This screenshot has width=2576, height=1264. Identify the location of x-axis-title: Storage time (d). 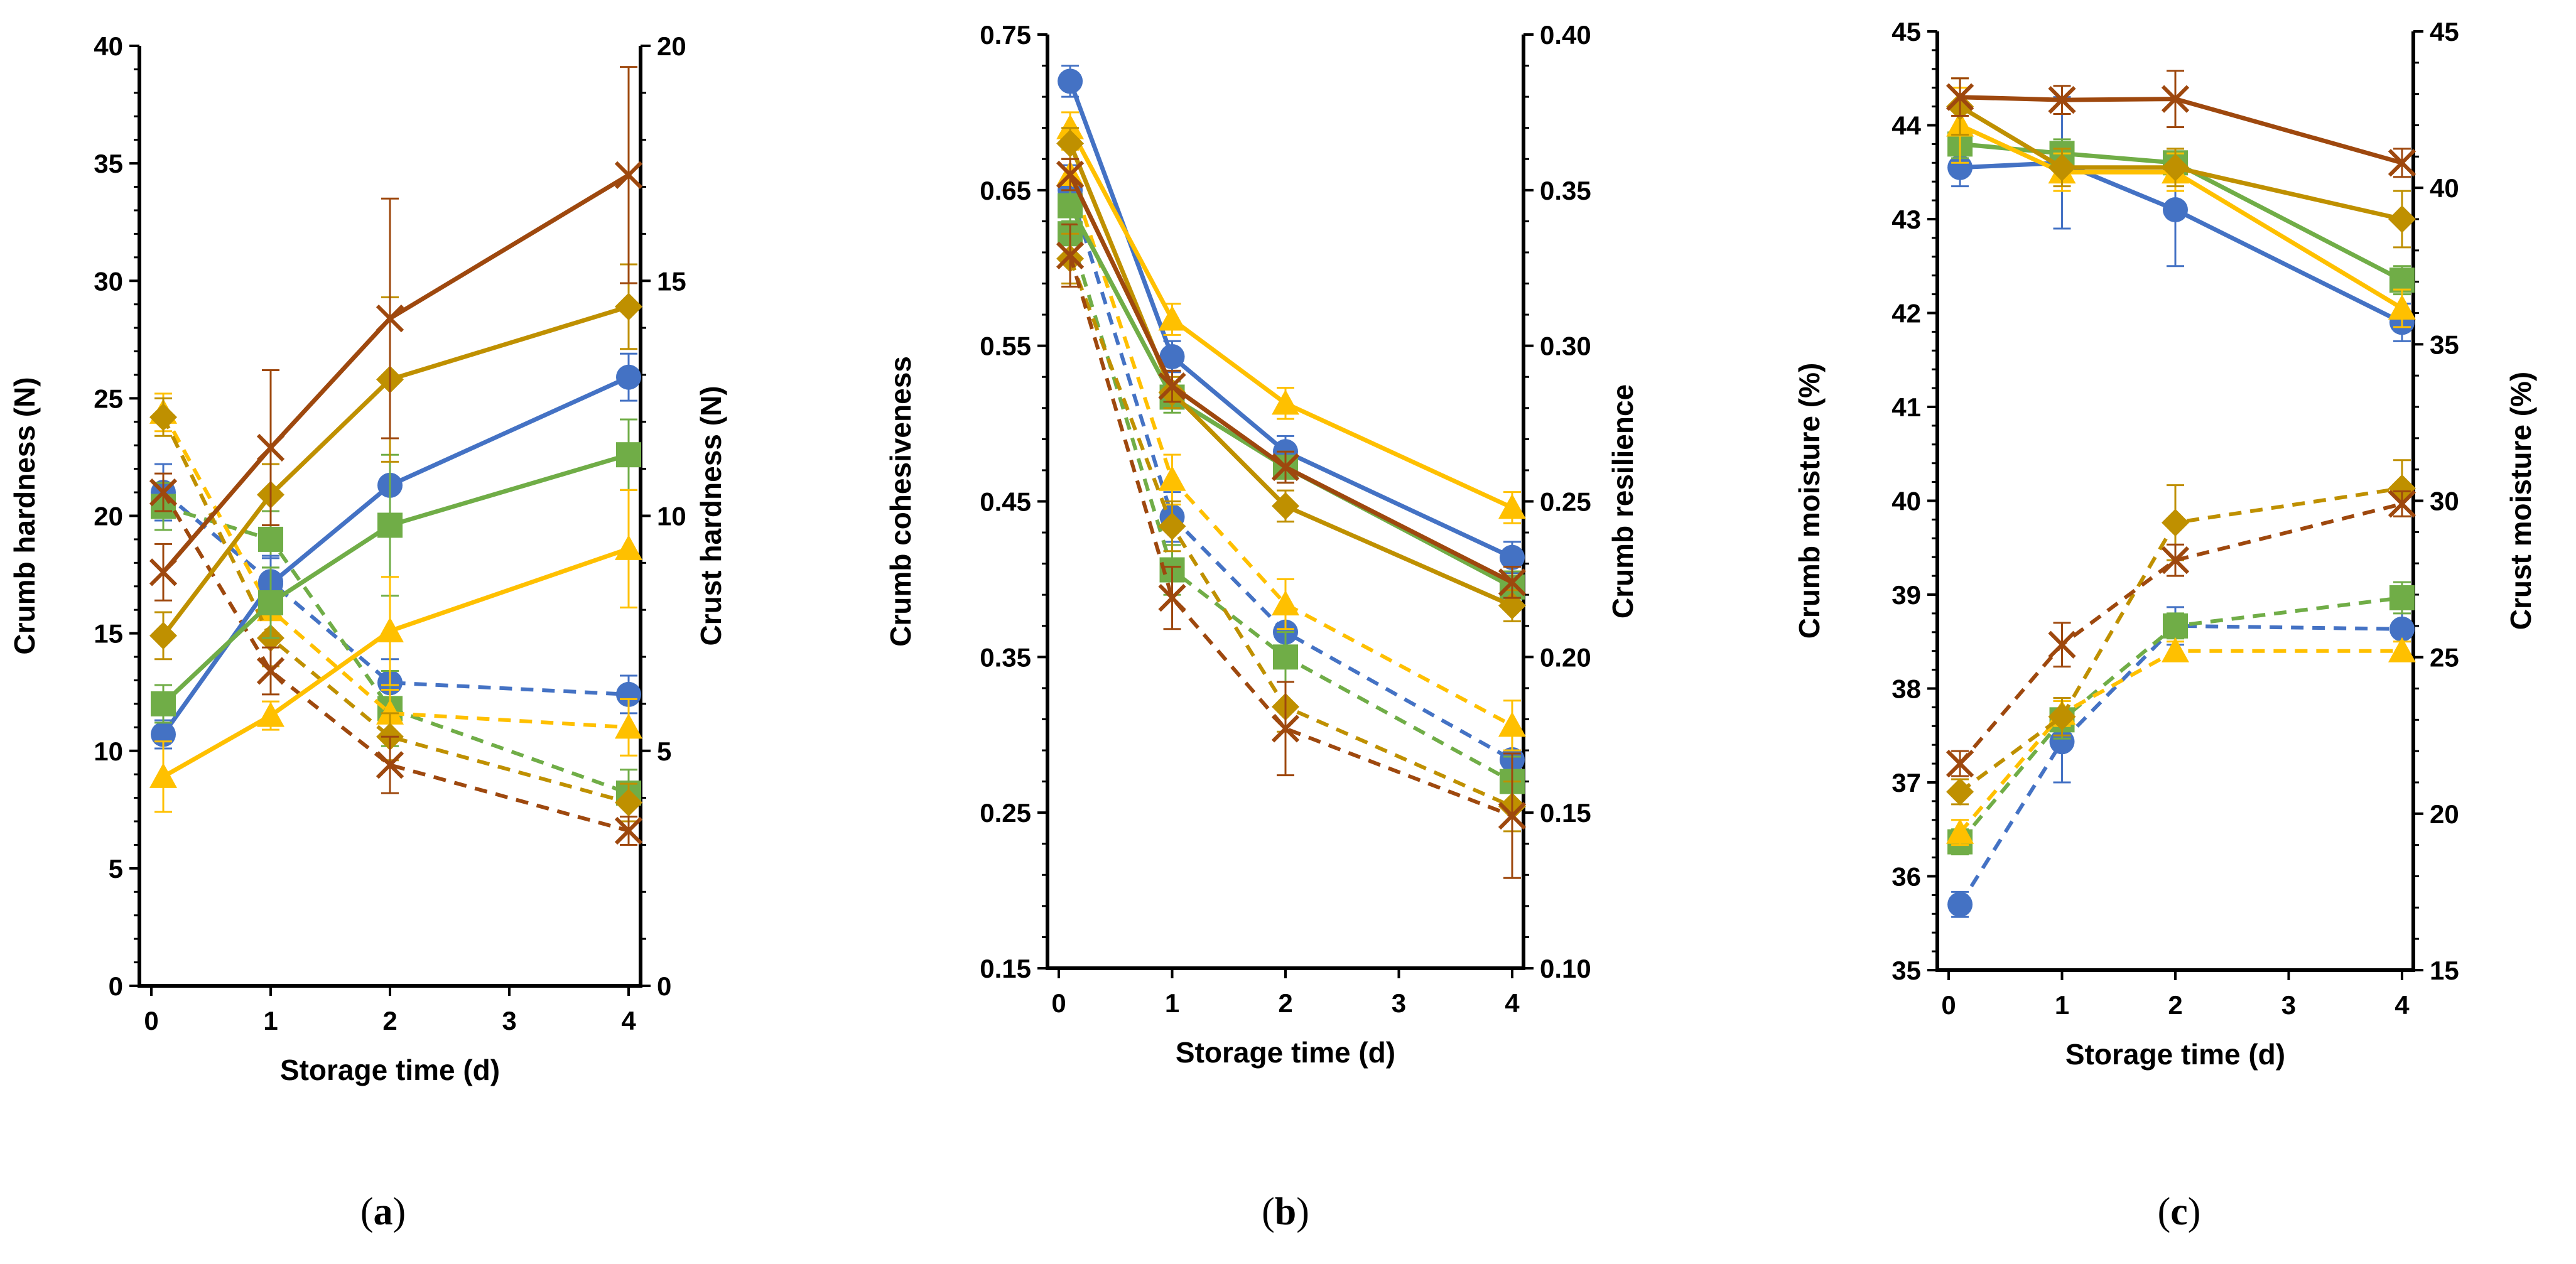
(2175, 1054).